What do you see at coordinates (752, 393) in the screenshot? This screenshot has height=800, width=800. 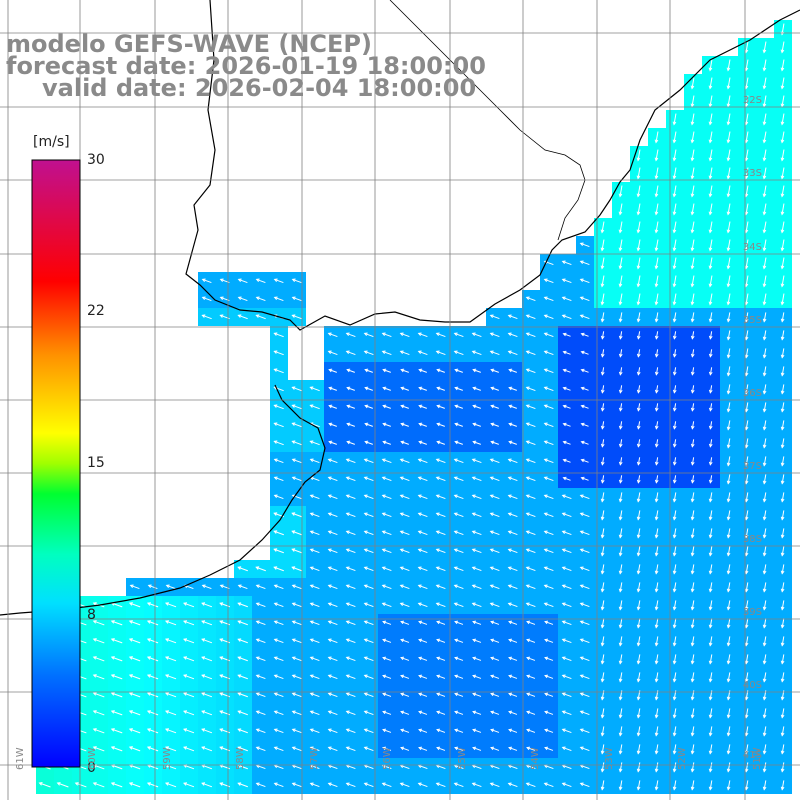 I see `lat-label: 36S` at bounding box center [752, 393].